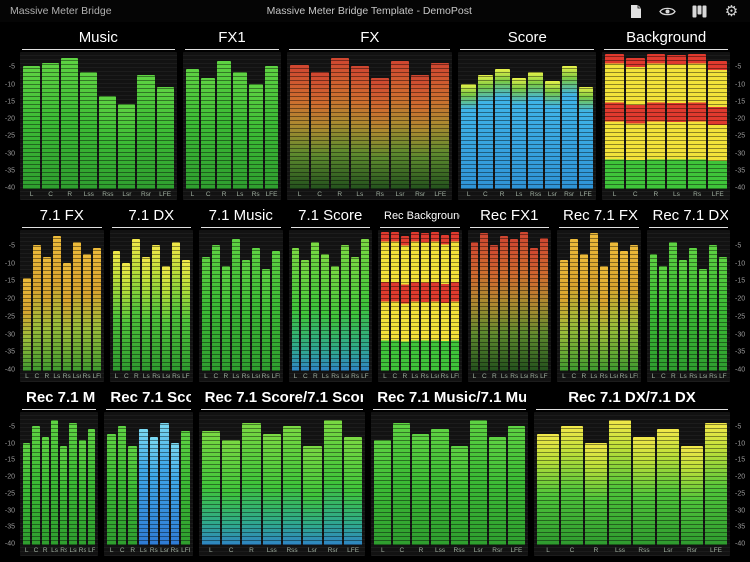  Describe the element at coordinates (740, 527) in the screenshot. I see `db-tick: -35` at that location.